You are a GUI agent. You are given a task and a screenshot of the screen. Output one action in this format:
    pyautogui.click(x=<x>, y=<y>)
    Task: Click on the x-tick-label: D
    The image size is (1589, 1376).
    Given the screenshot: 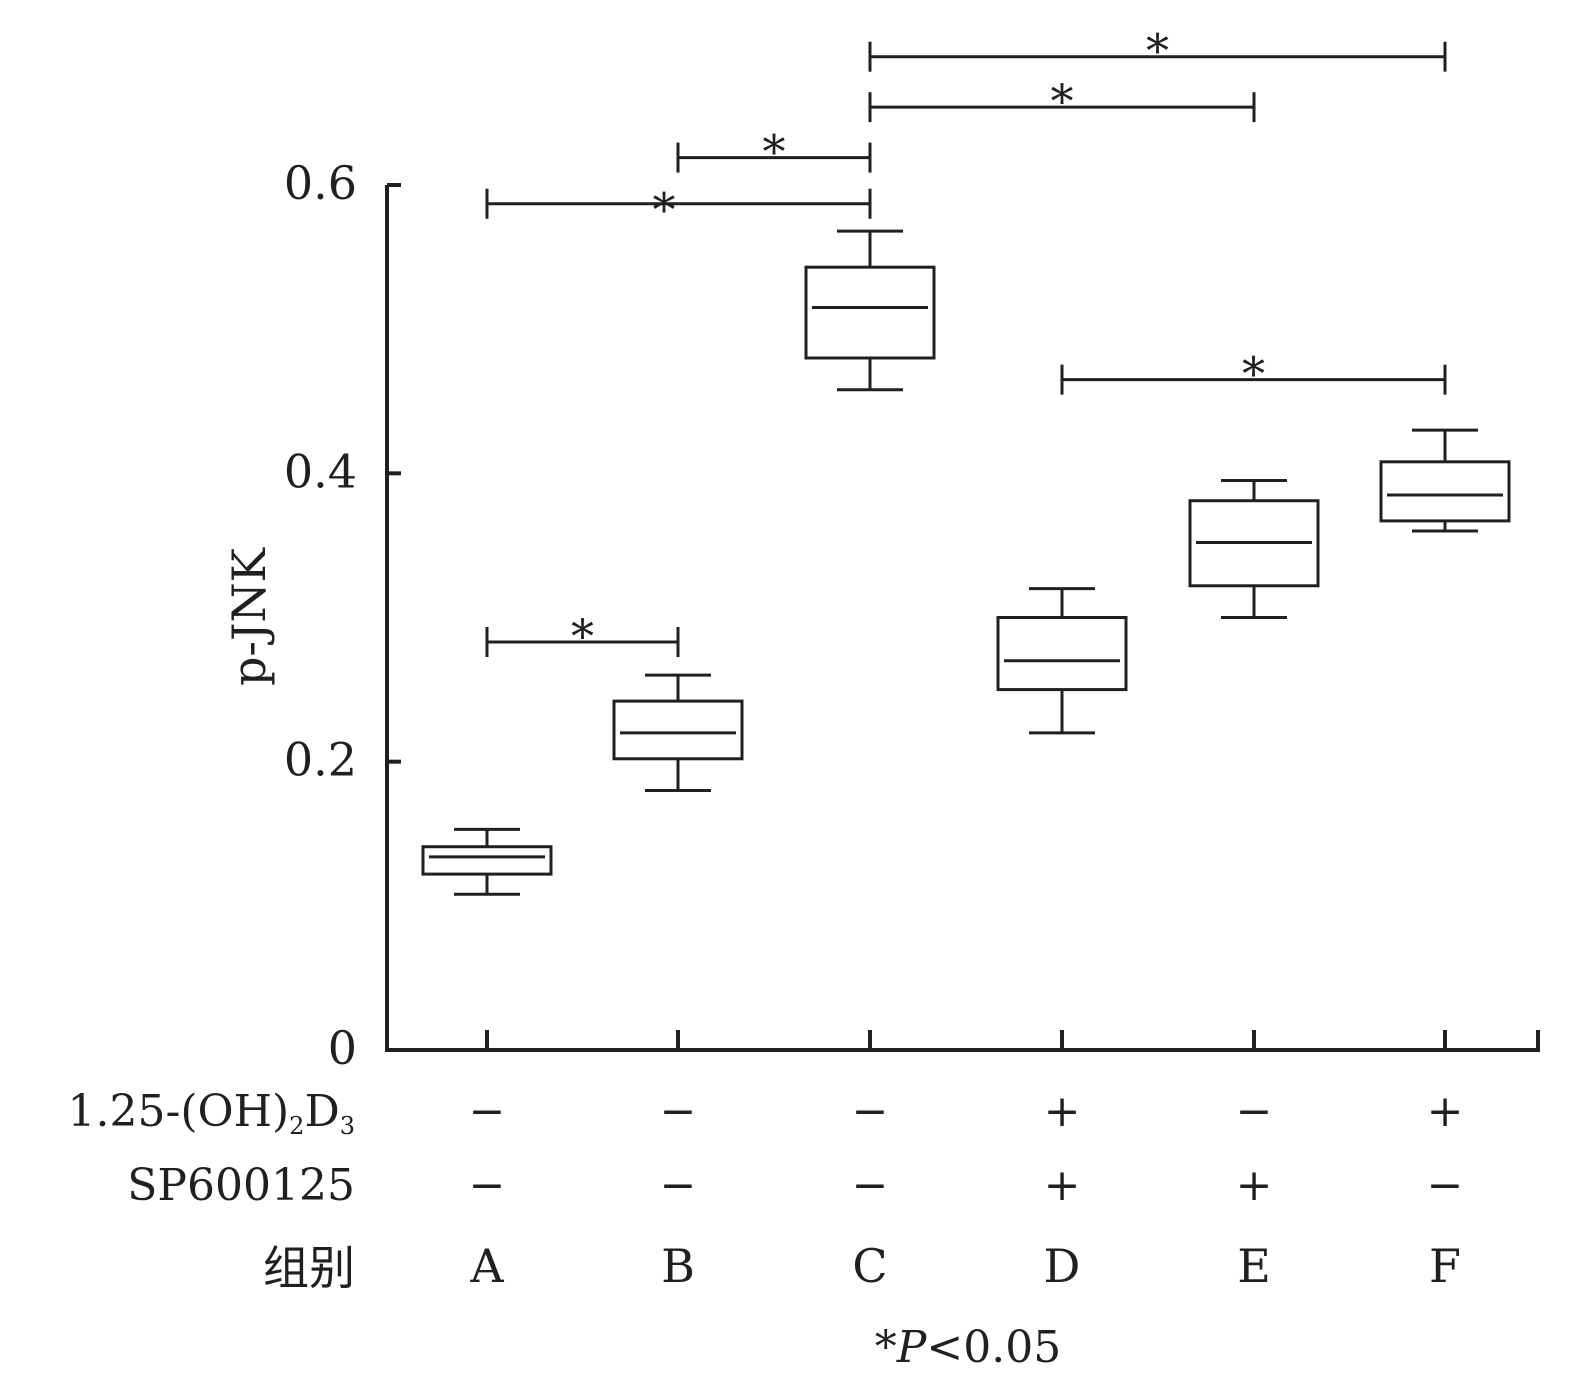 What is the action you would take?
    pyautogui.click(x=1062, y=1266)
    